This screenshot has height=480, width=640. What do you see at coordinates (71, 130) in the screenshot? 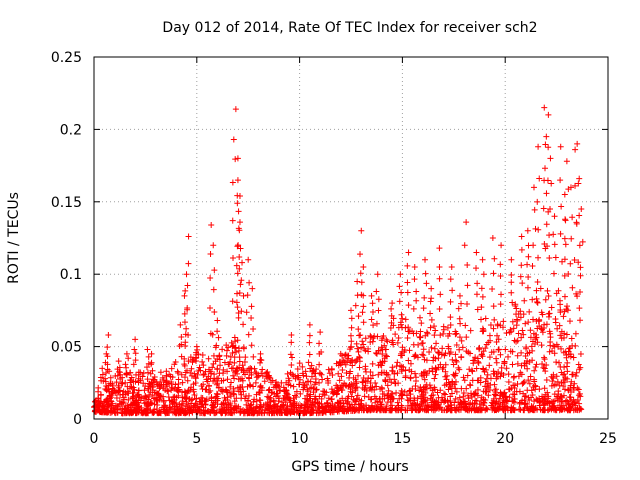
I see `y-tick-label: 0.2` at bounding box center [71, 130].